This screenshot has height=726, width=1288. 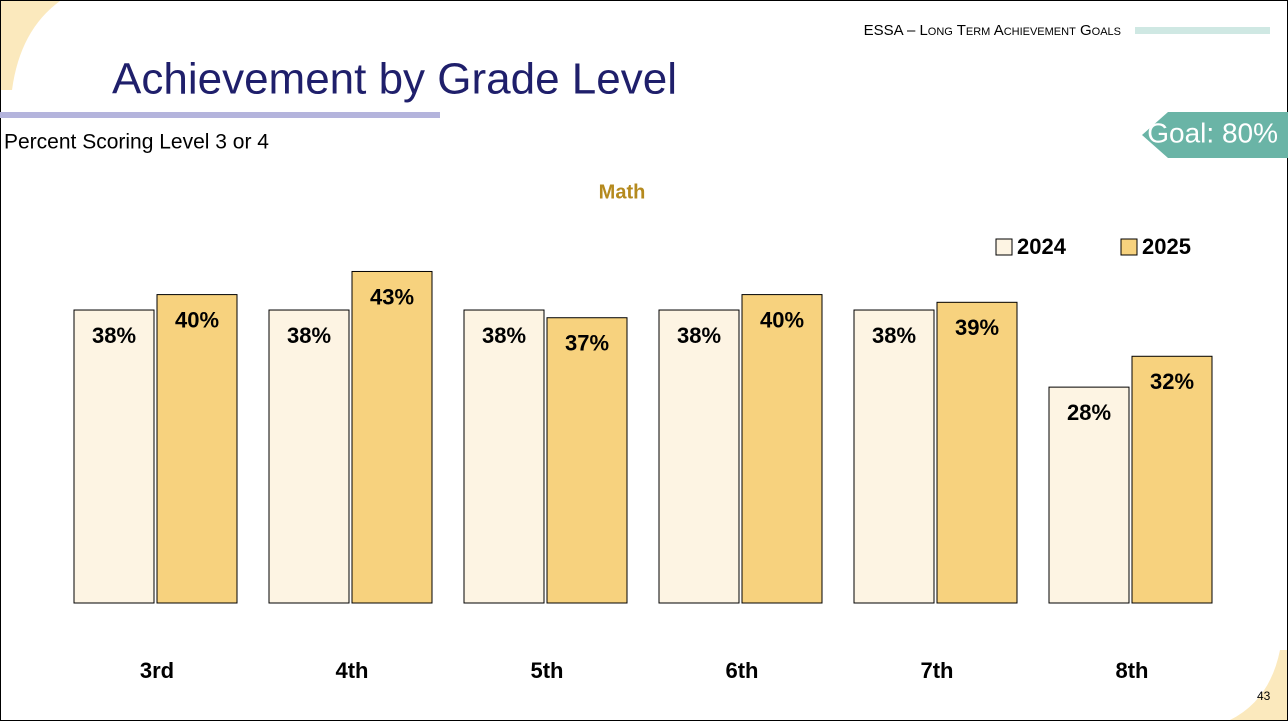 What do you see at coordinates (622, 192) in the screenshot?
I see `chart-title: Math` at bounding box center [622, 192].